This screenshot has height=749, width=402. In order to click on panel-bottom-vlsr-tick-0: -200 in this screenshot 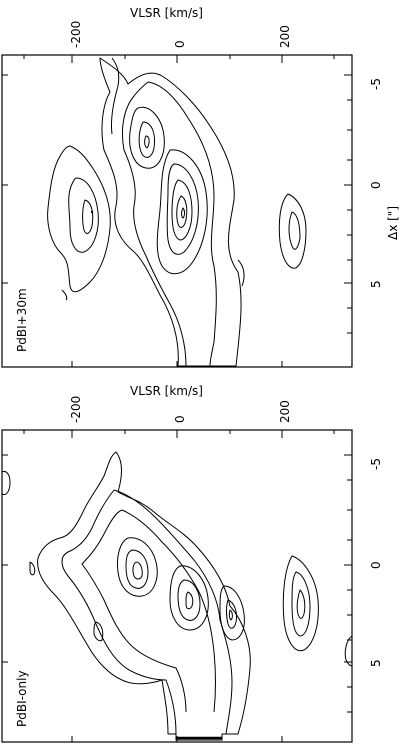, I will do `click(76, 409)`.